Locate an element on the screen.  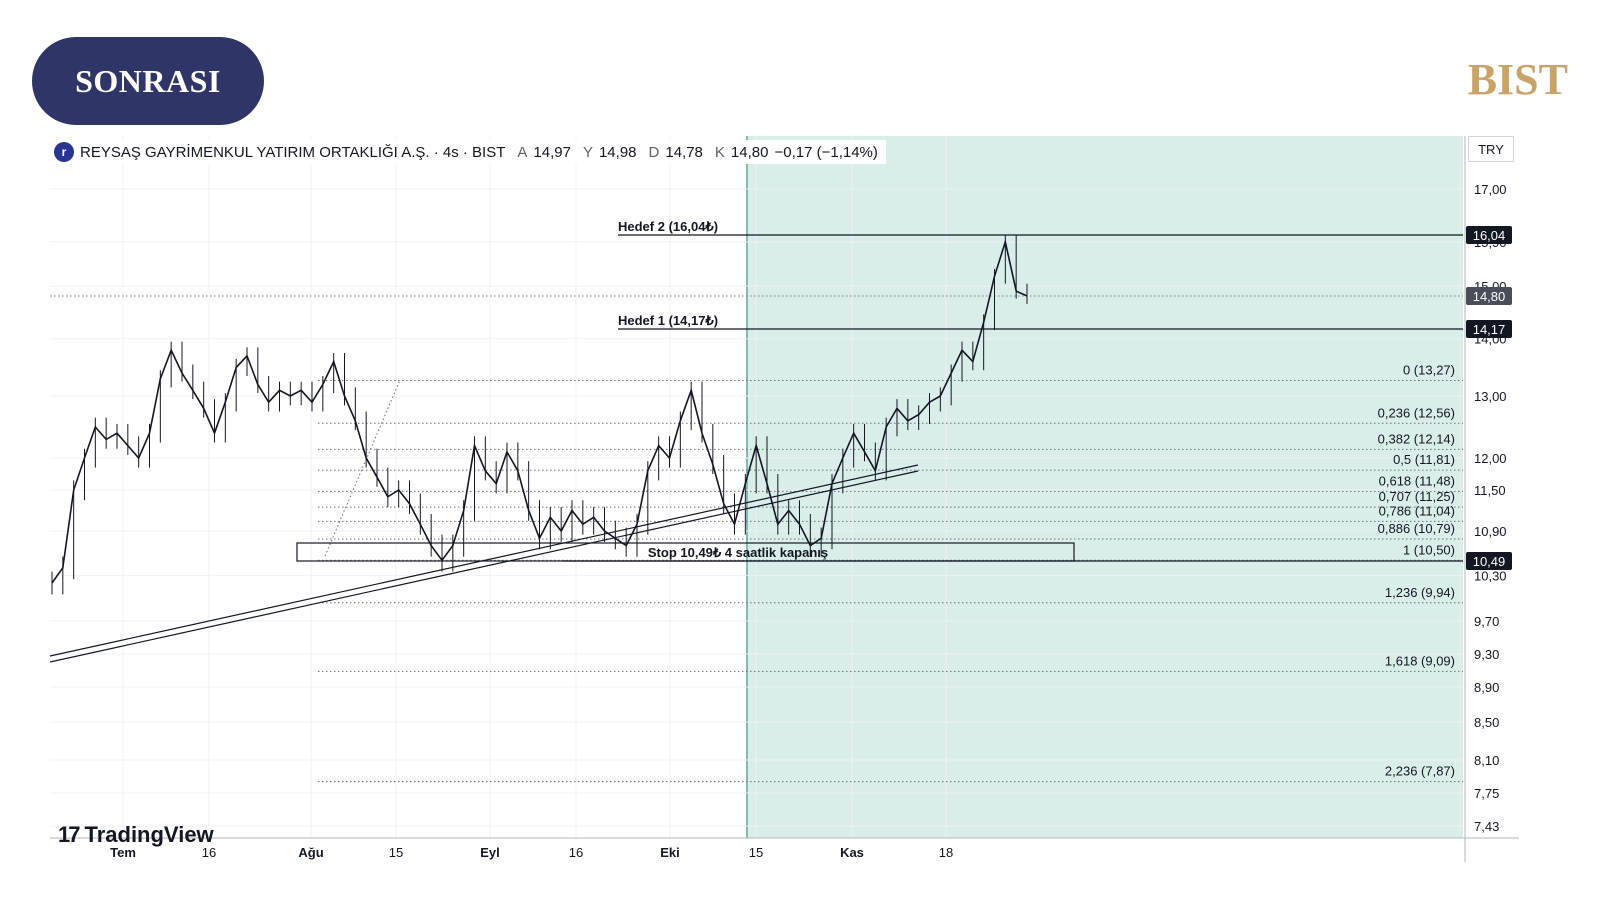
y-tick-label: 8,90 is located at coordinates (1486, 687).